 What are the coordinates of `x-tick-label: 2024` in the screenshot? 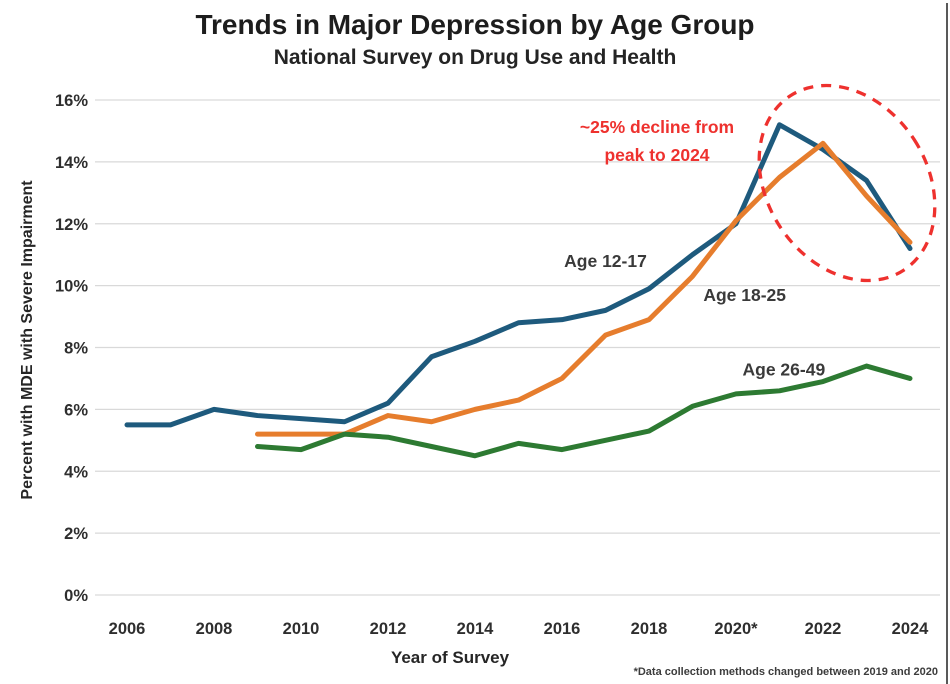 It's located at (911, 629).